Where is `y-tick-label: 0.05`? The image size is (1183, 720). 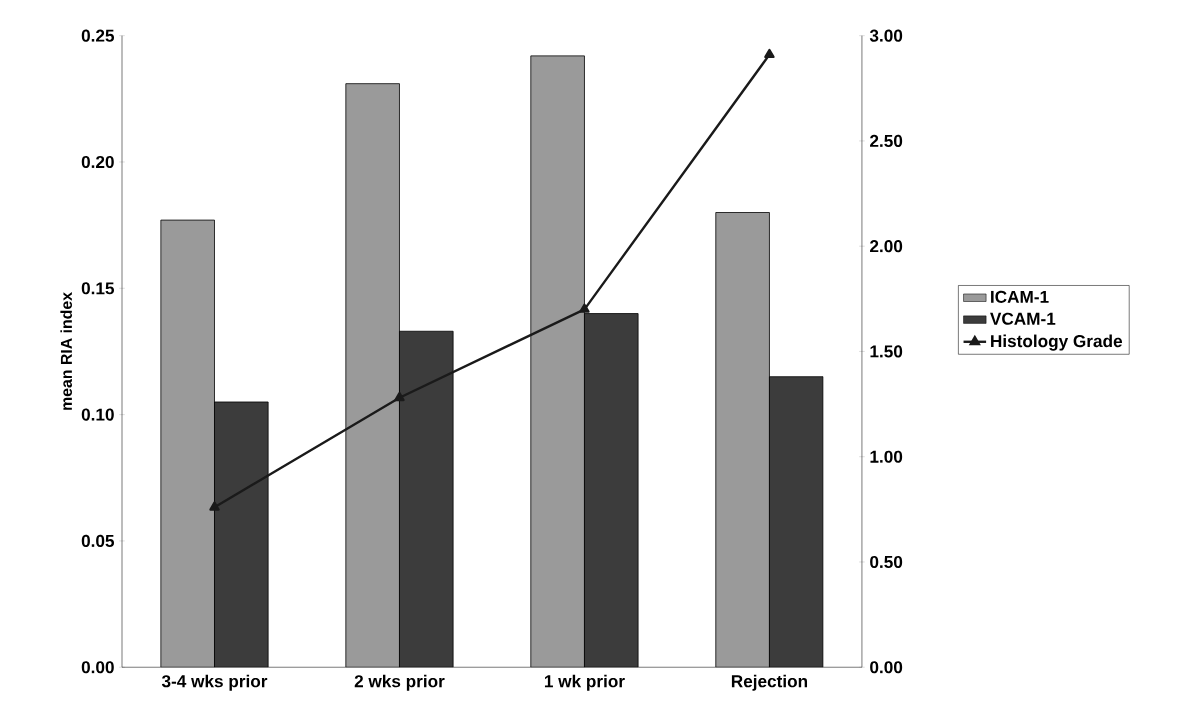
y-tick-label: 0.05 is located at coordinates (98, 540).